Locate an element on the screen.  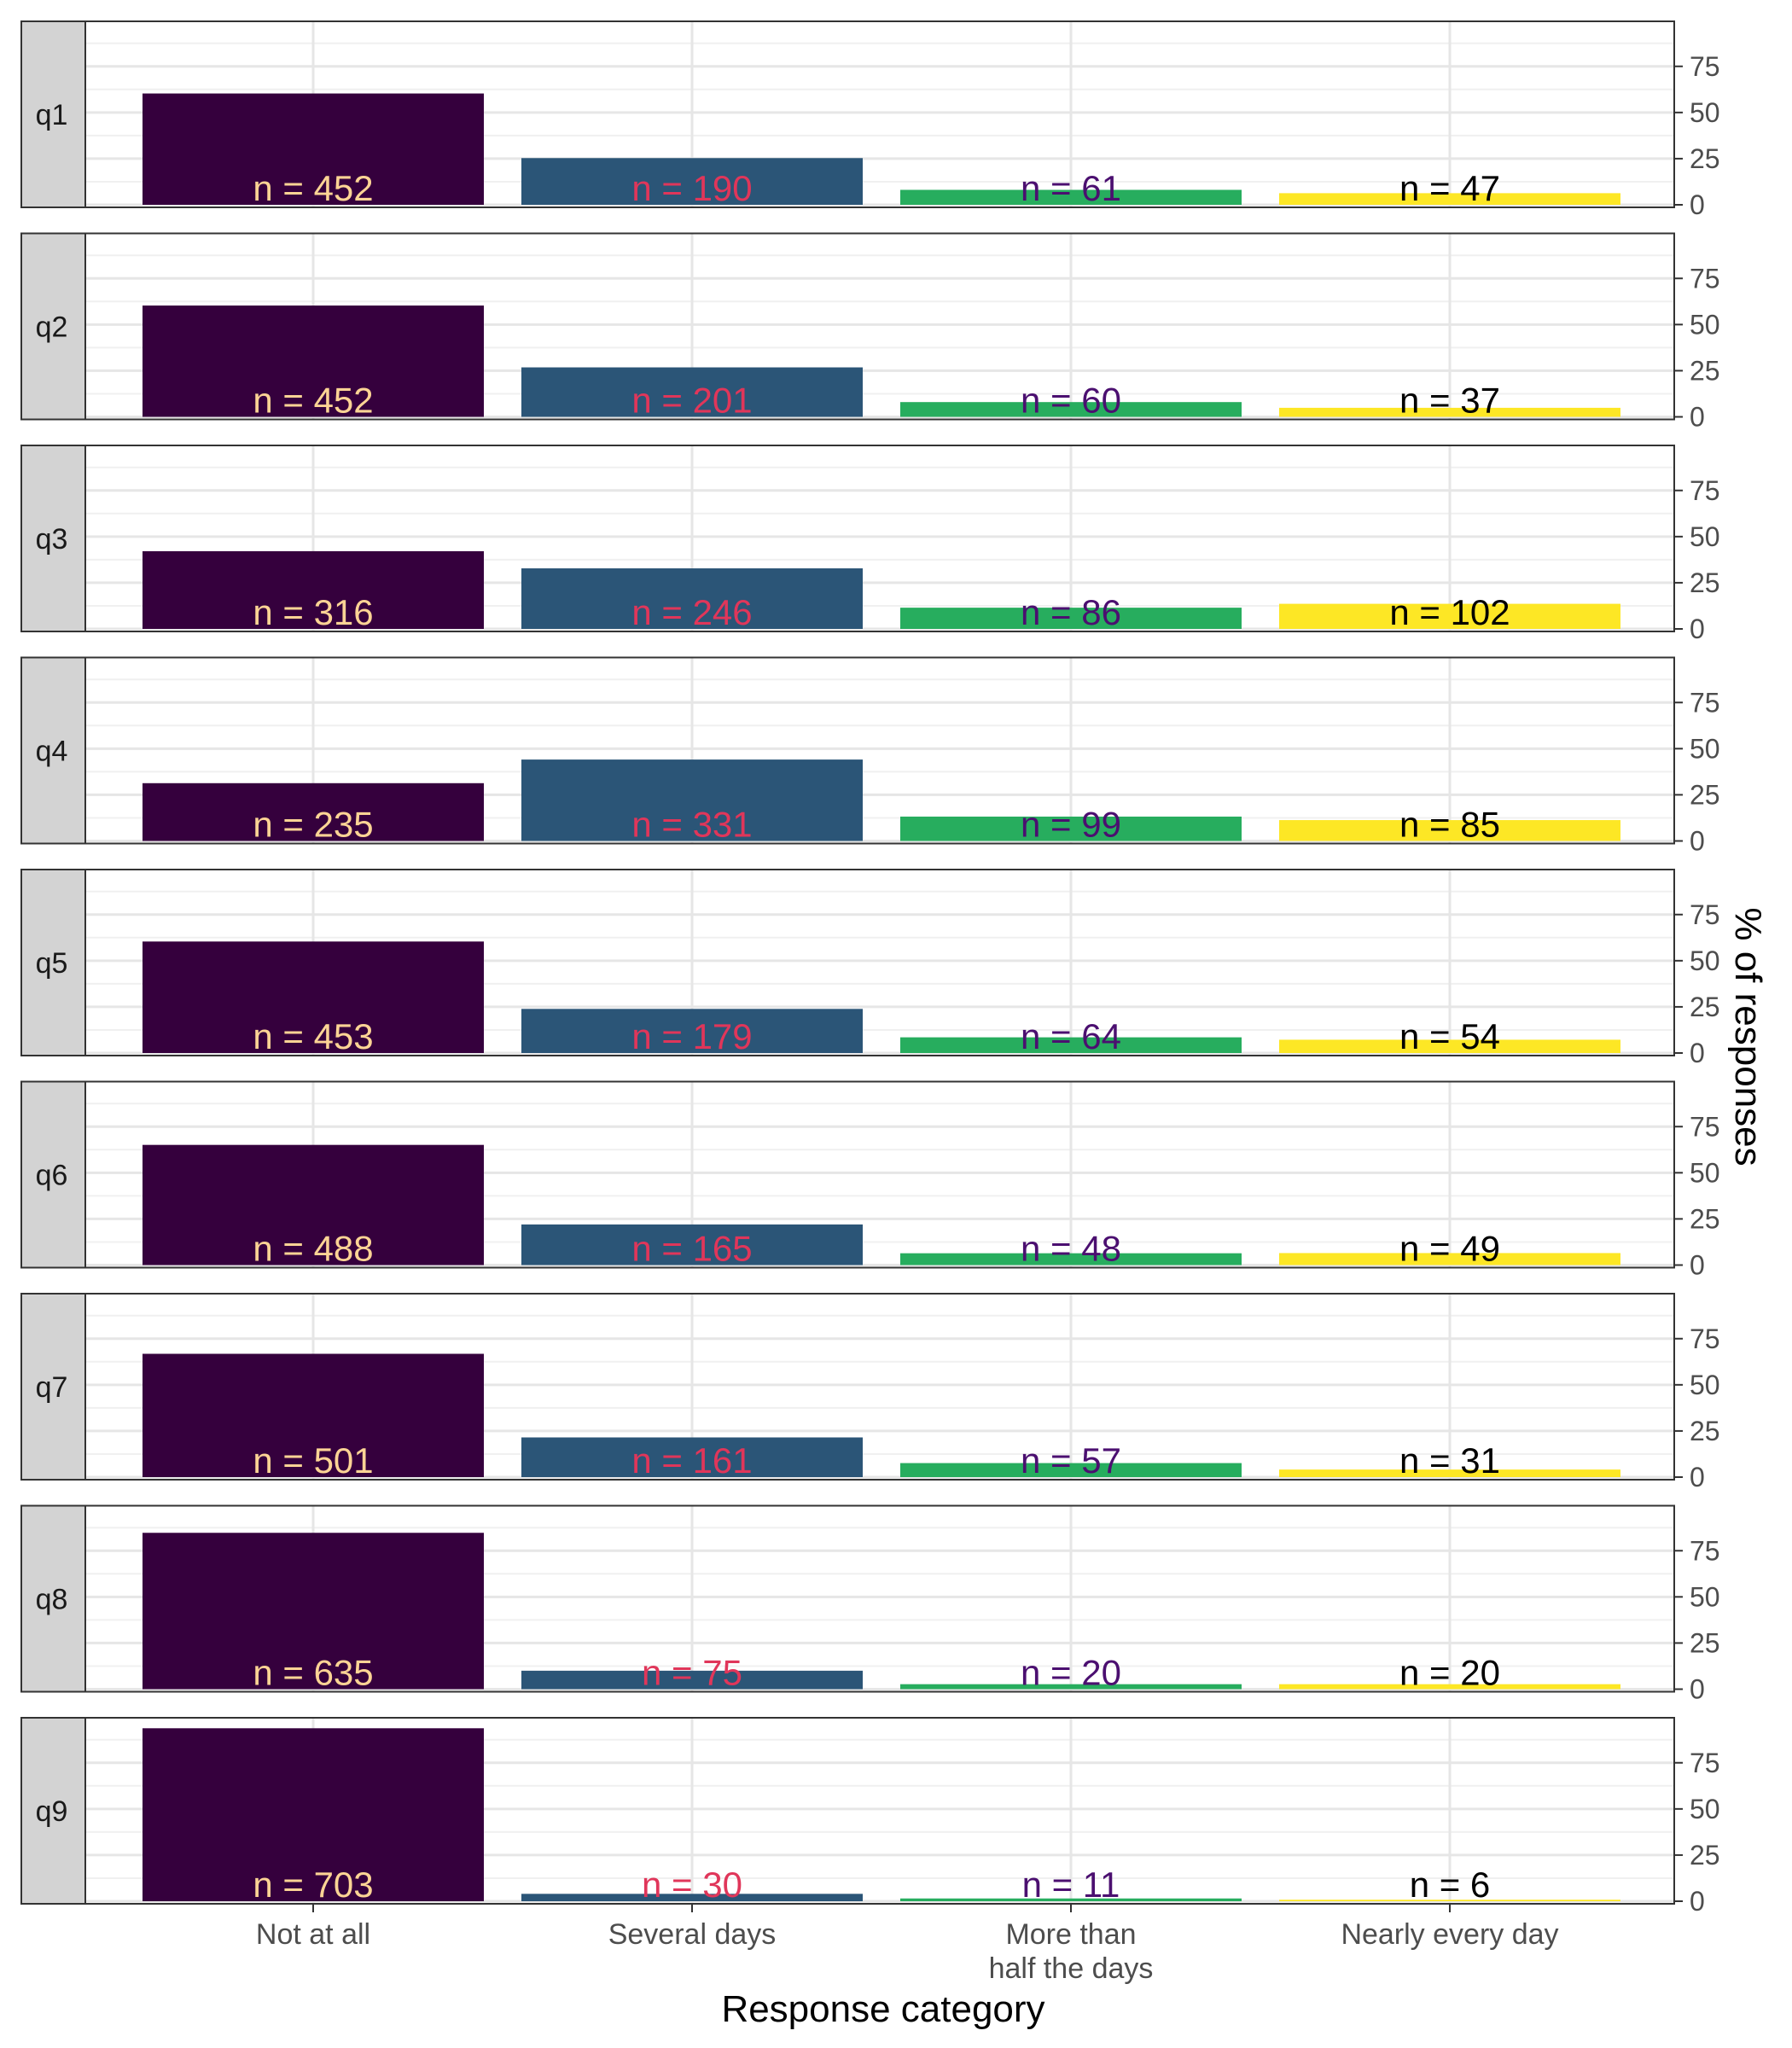
x-tick-label: Several days is located at coordinates (692, 1935).